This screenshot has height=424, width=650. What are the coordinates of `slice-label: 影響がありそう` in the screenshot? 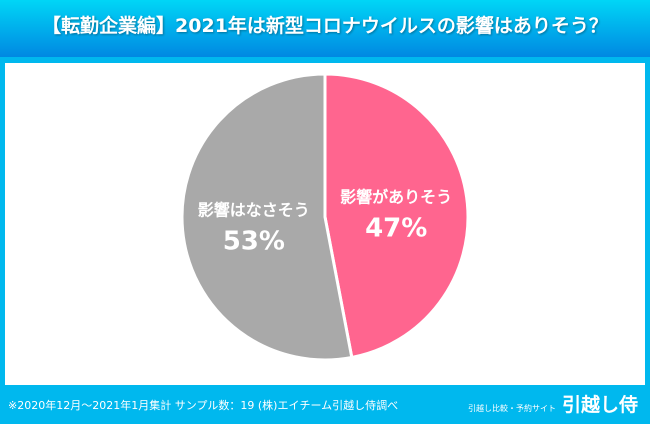 It's located at (396, 196).